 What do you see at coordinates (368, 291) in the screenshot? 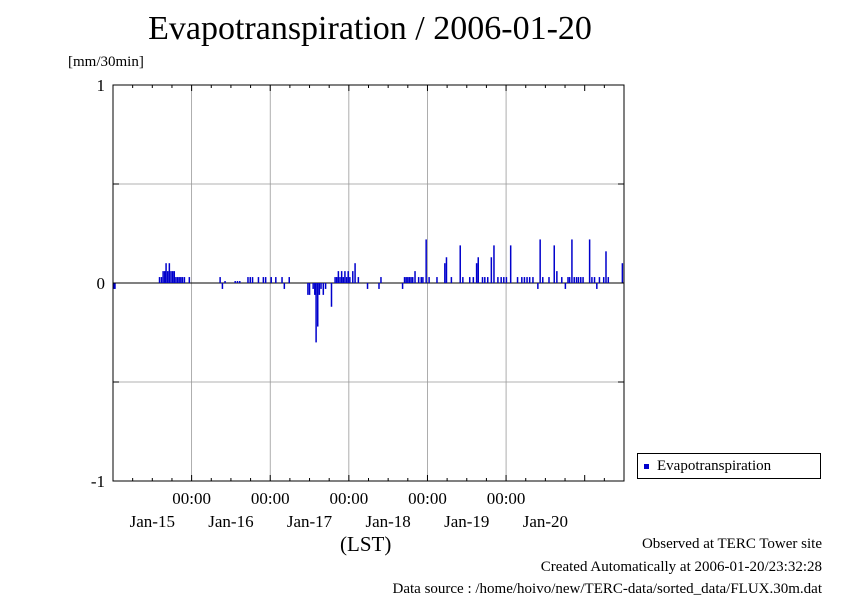
I see `bar-series` at bounding box center [368, 291].